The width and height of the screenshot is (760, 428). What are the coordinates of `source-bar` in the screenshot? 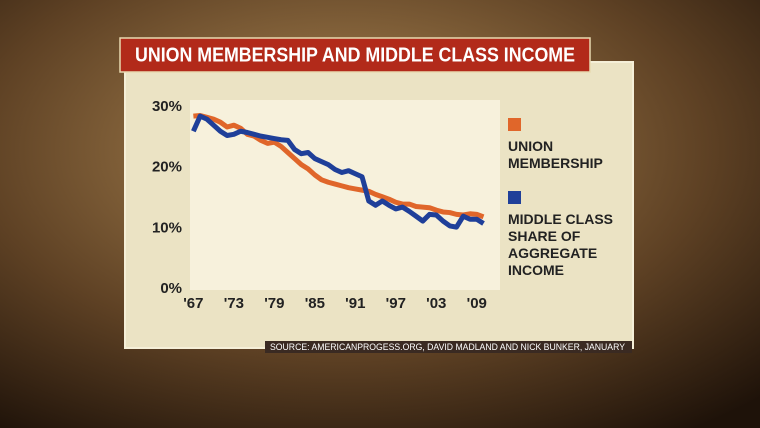 It's located at (448, 347).